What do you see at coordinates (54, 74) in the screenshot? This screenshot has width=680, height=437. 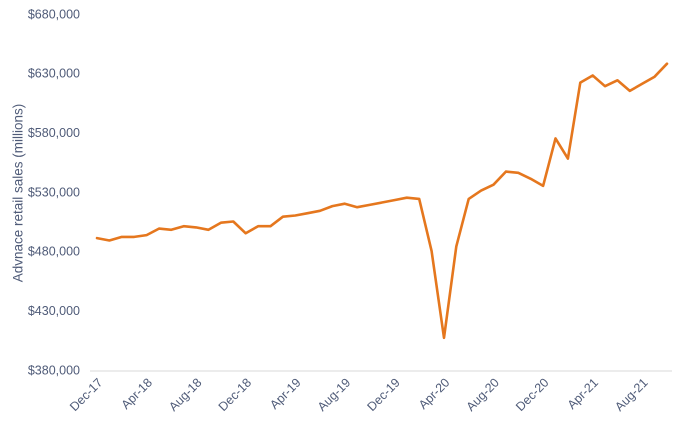 I see `y-tick-label: $630,000` at bounding box center [54, 74].